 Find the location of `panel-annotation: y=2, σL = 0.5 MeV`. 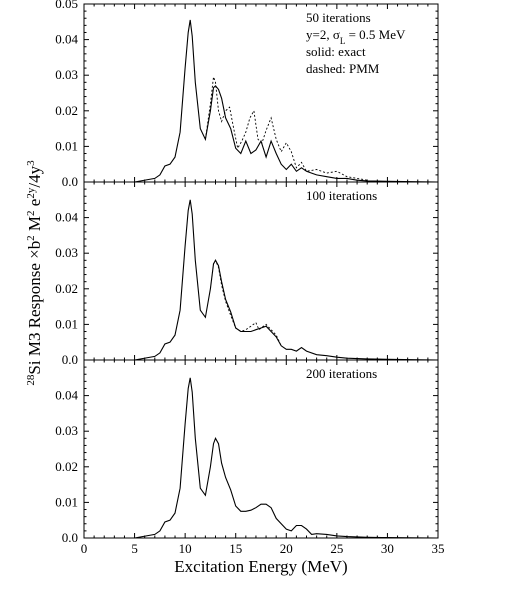

panel-annotation: y=2, σL = 0.5 MeV is located at coordinates (356, 36).